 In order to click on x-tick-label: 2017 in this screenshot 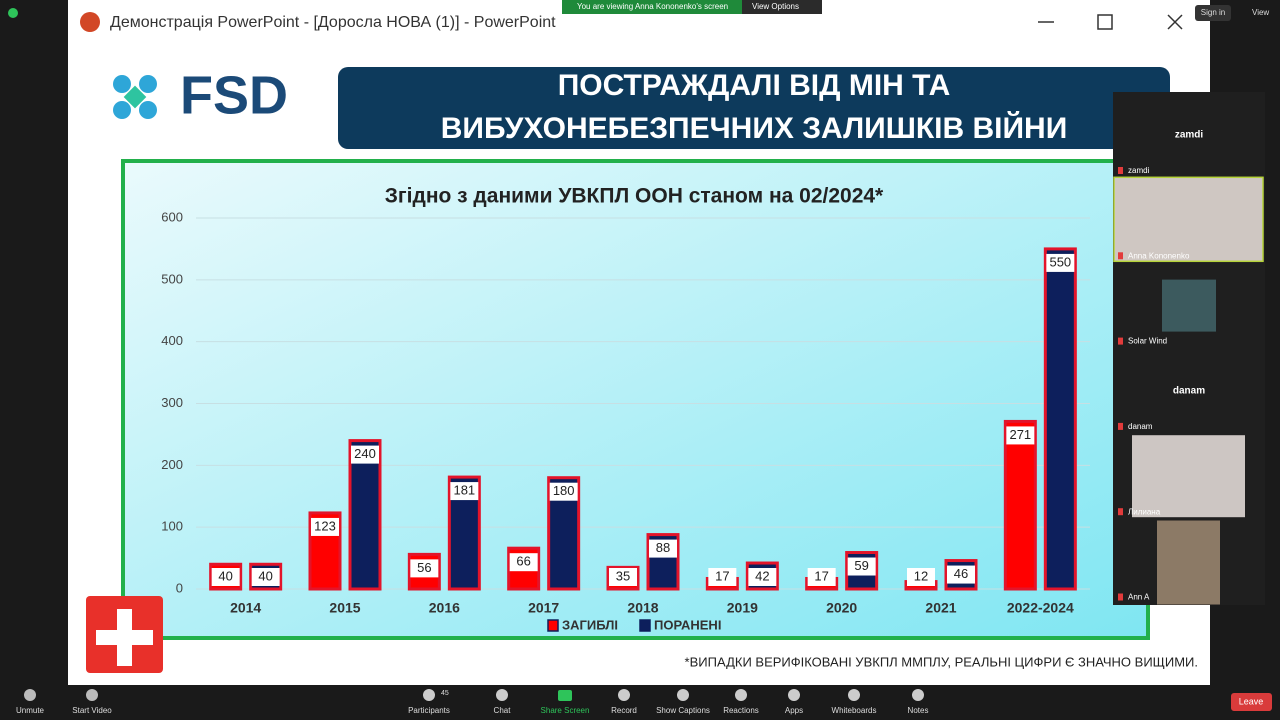, I will do `click(543, 608)`.